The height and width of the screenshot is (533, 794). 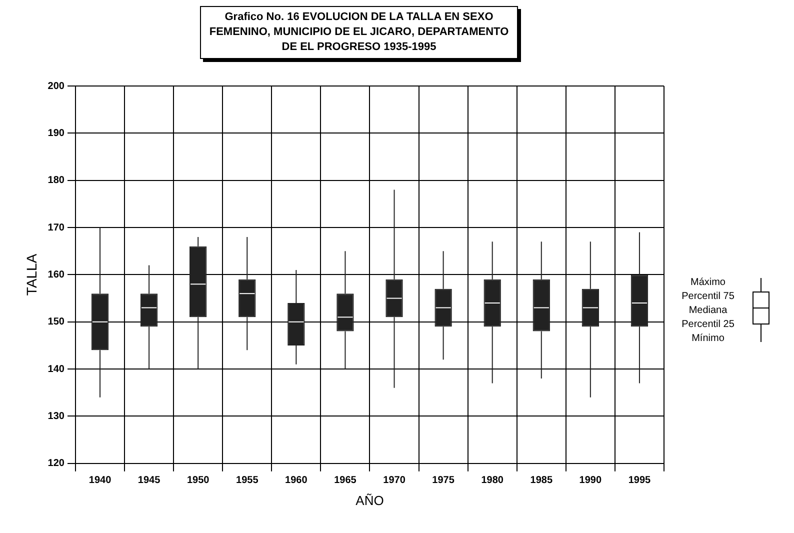 What do you see at coordinates (56, 133) in the screenshot?
I see `y-tick-label: 190` at bounding box center [56, 133].